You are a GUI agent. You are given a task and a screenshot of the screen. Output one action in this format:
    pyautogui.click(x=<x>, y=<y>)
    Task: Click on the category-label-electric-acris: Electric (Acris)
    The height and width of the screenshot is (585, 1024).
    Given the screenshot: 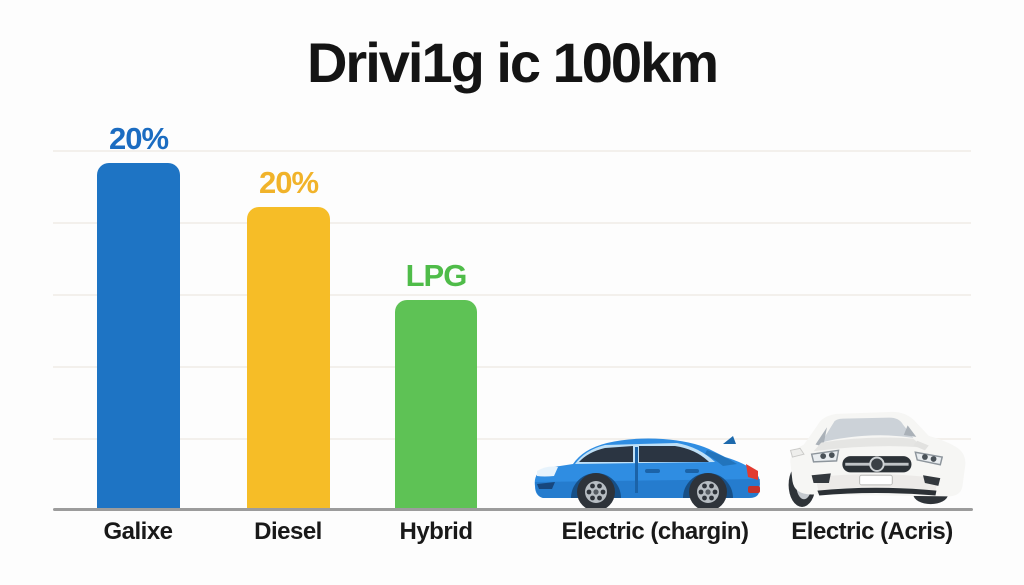 What is the action you would take?
    pyautogui.click(x=872, y=531)
    